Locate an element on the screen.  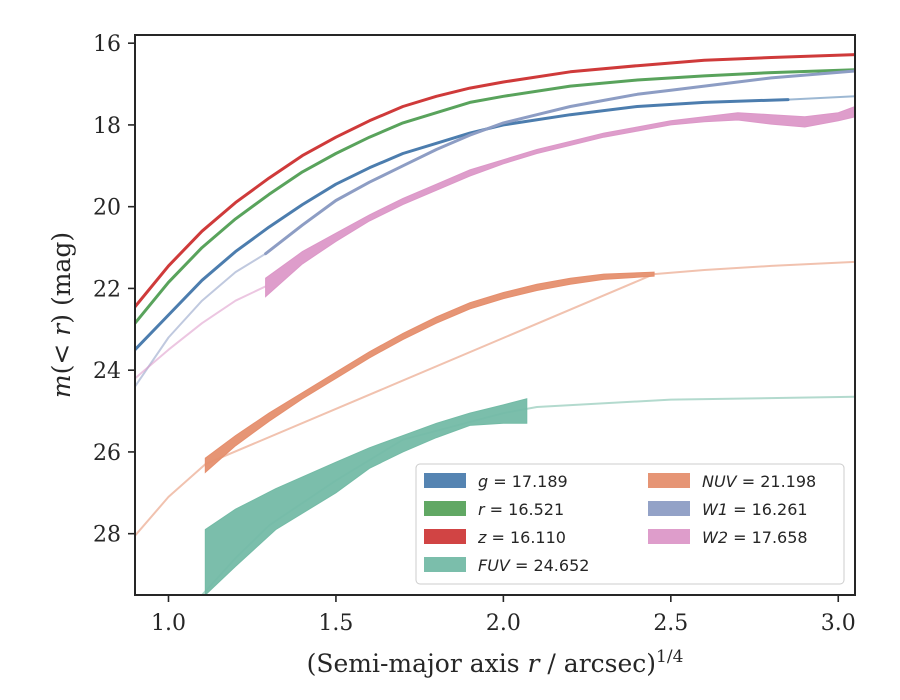
legend-swatch-fuv is located at coordinates (445, 564).